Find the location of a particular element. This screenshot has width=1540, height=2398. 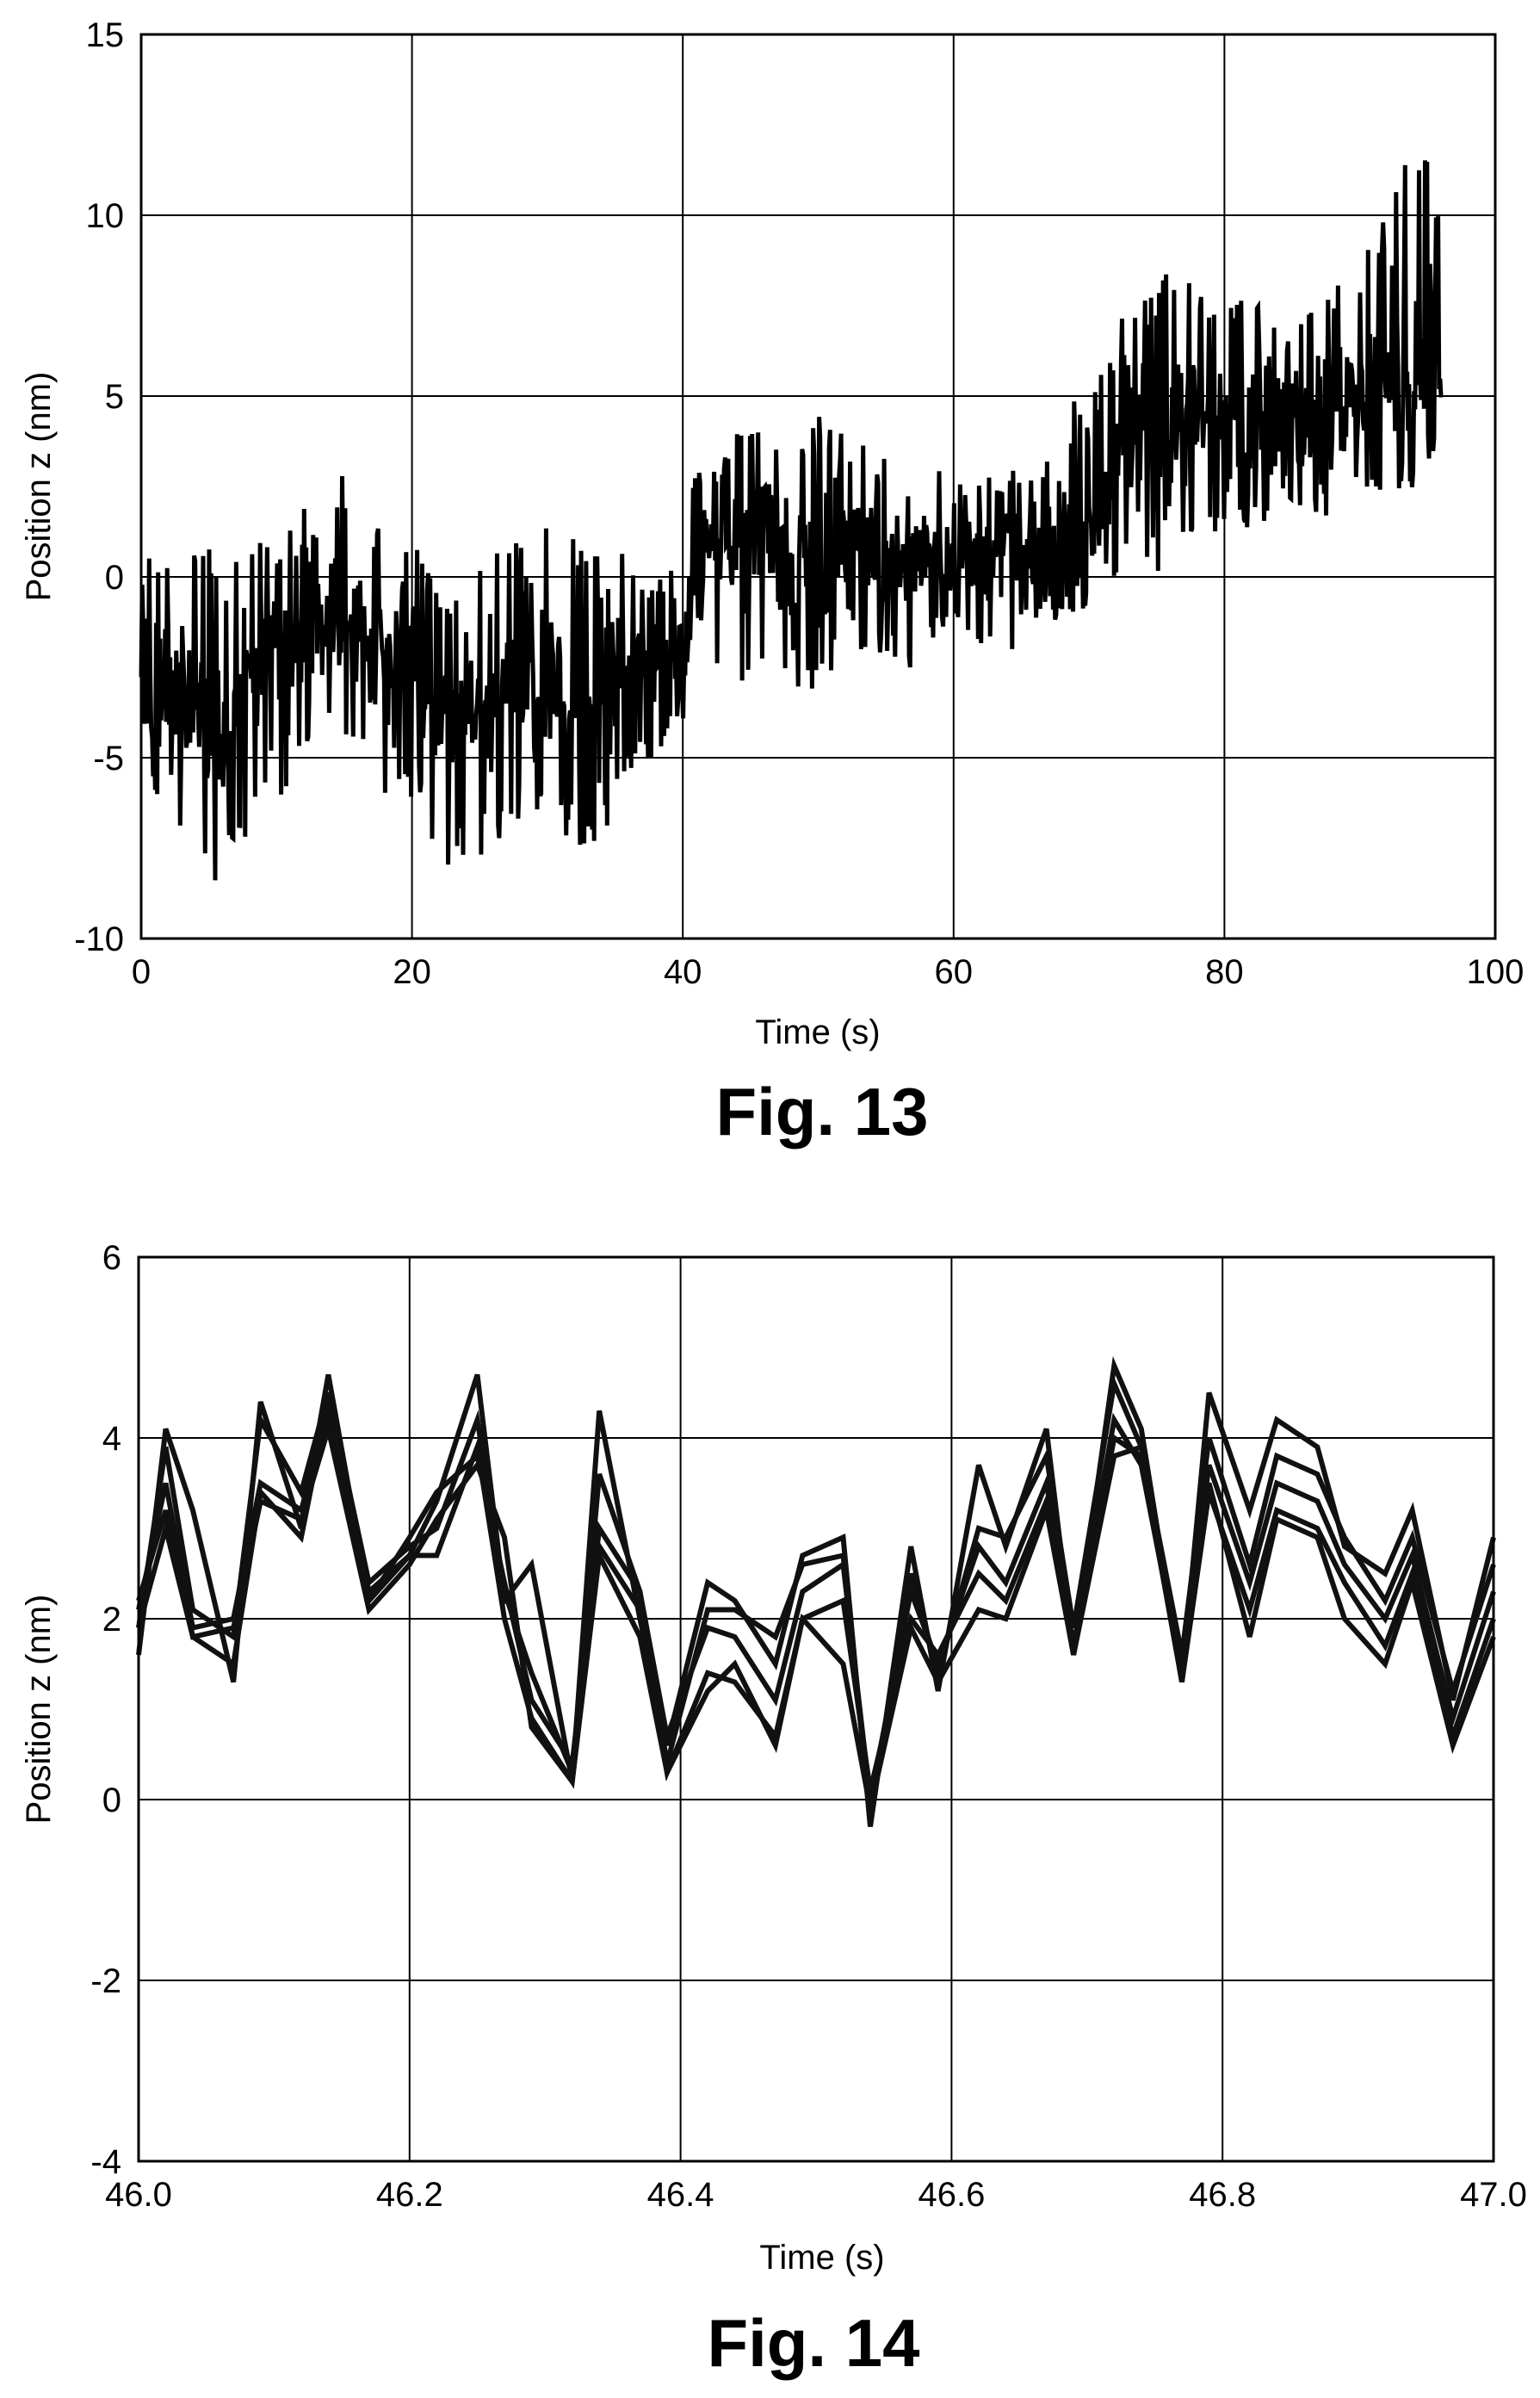

fig14-y-tick-label: 0 is located at coordinates (111, 1800).